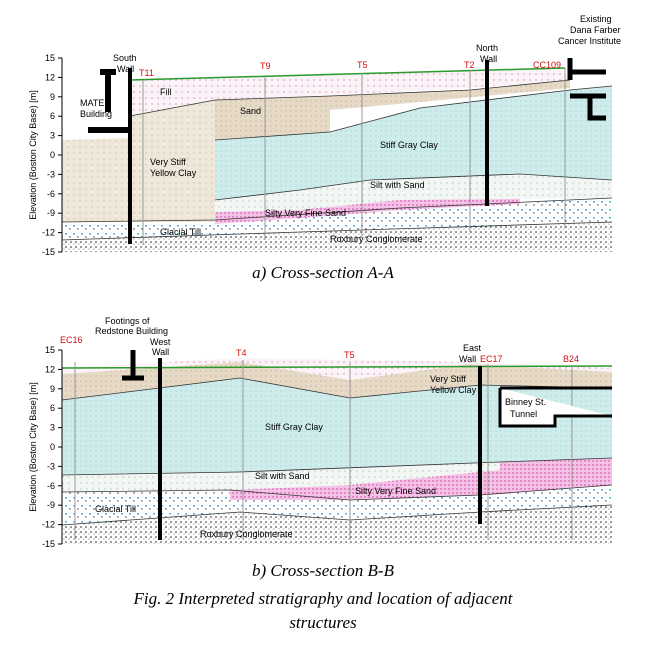  What do you see at coordinates (595, 30) in the screenshot?
I see `label: Dana Farber` at bounding box center [595, 30].